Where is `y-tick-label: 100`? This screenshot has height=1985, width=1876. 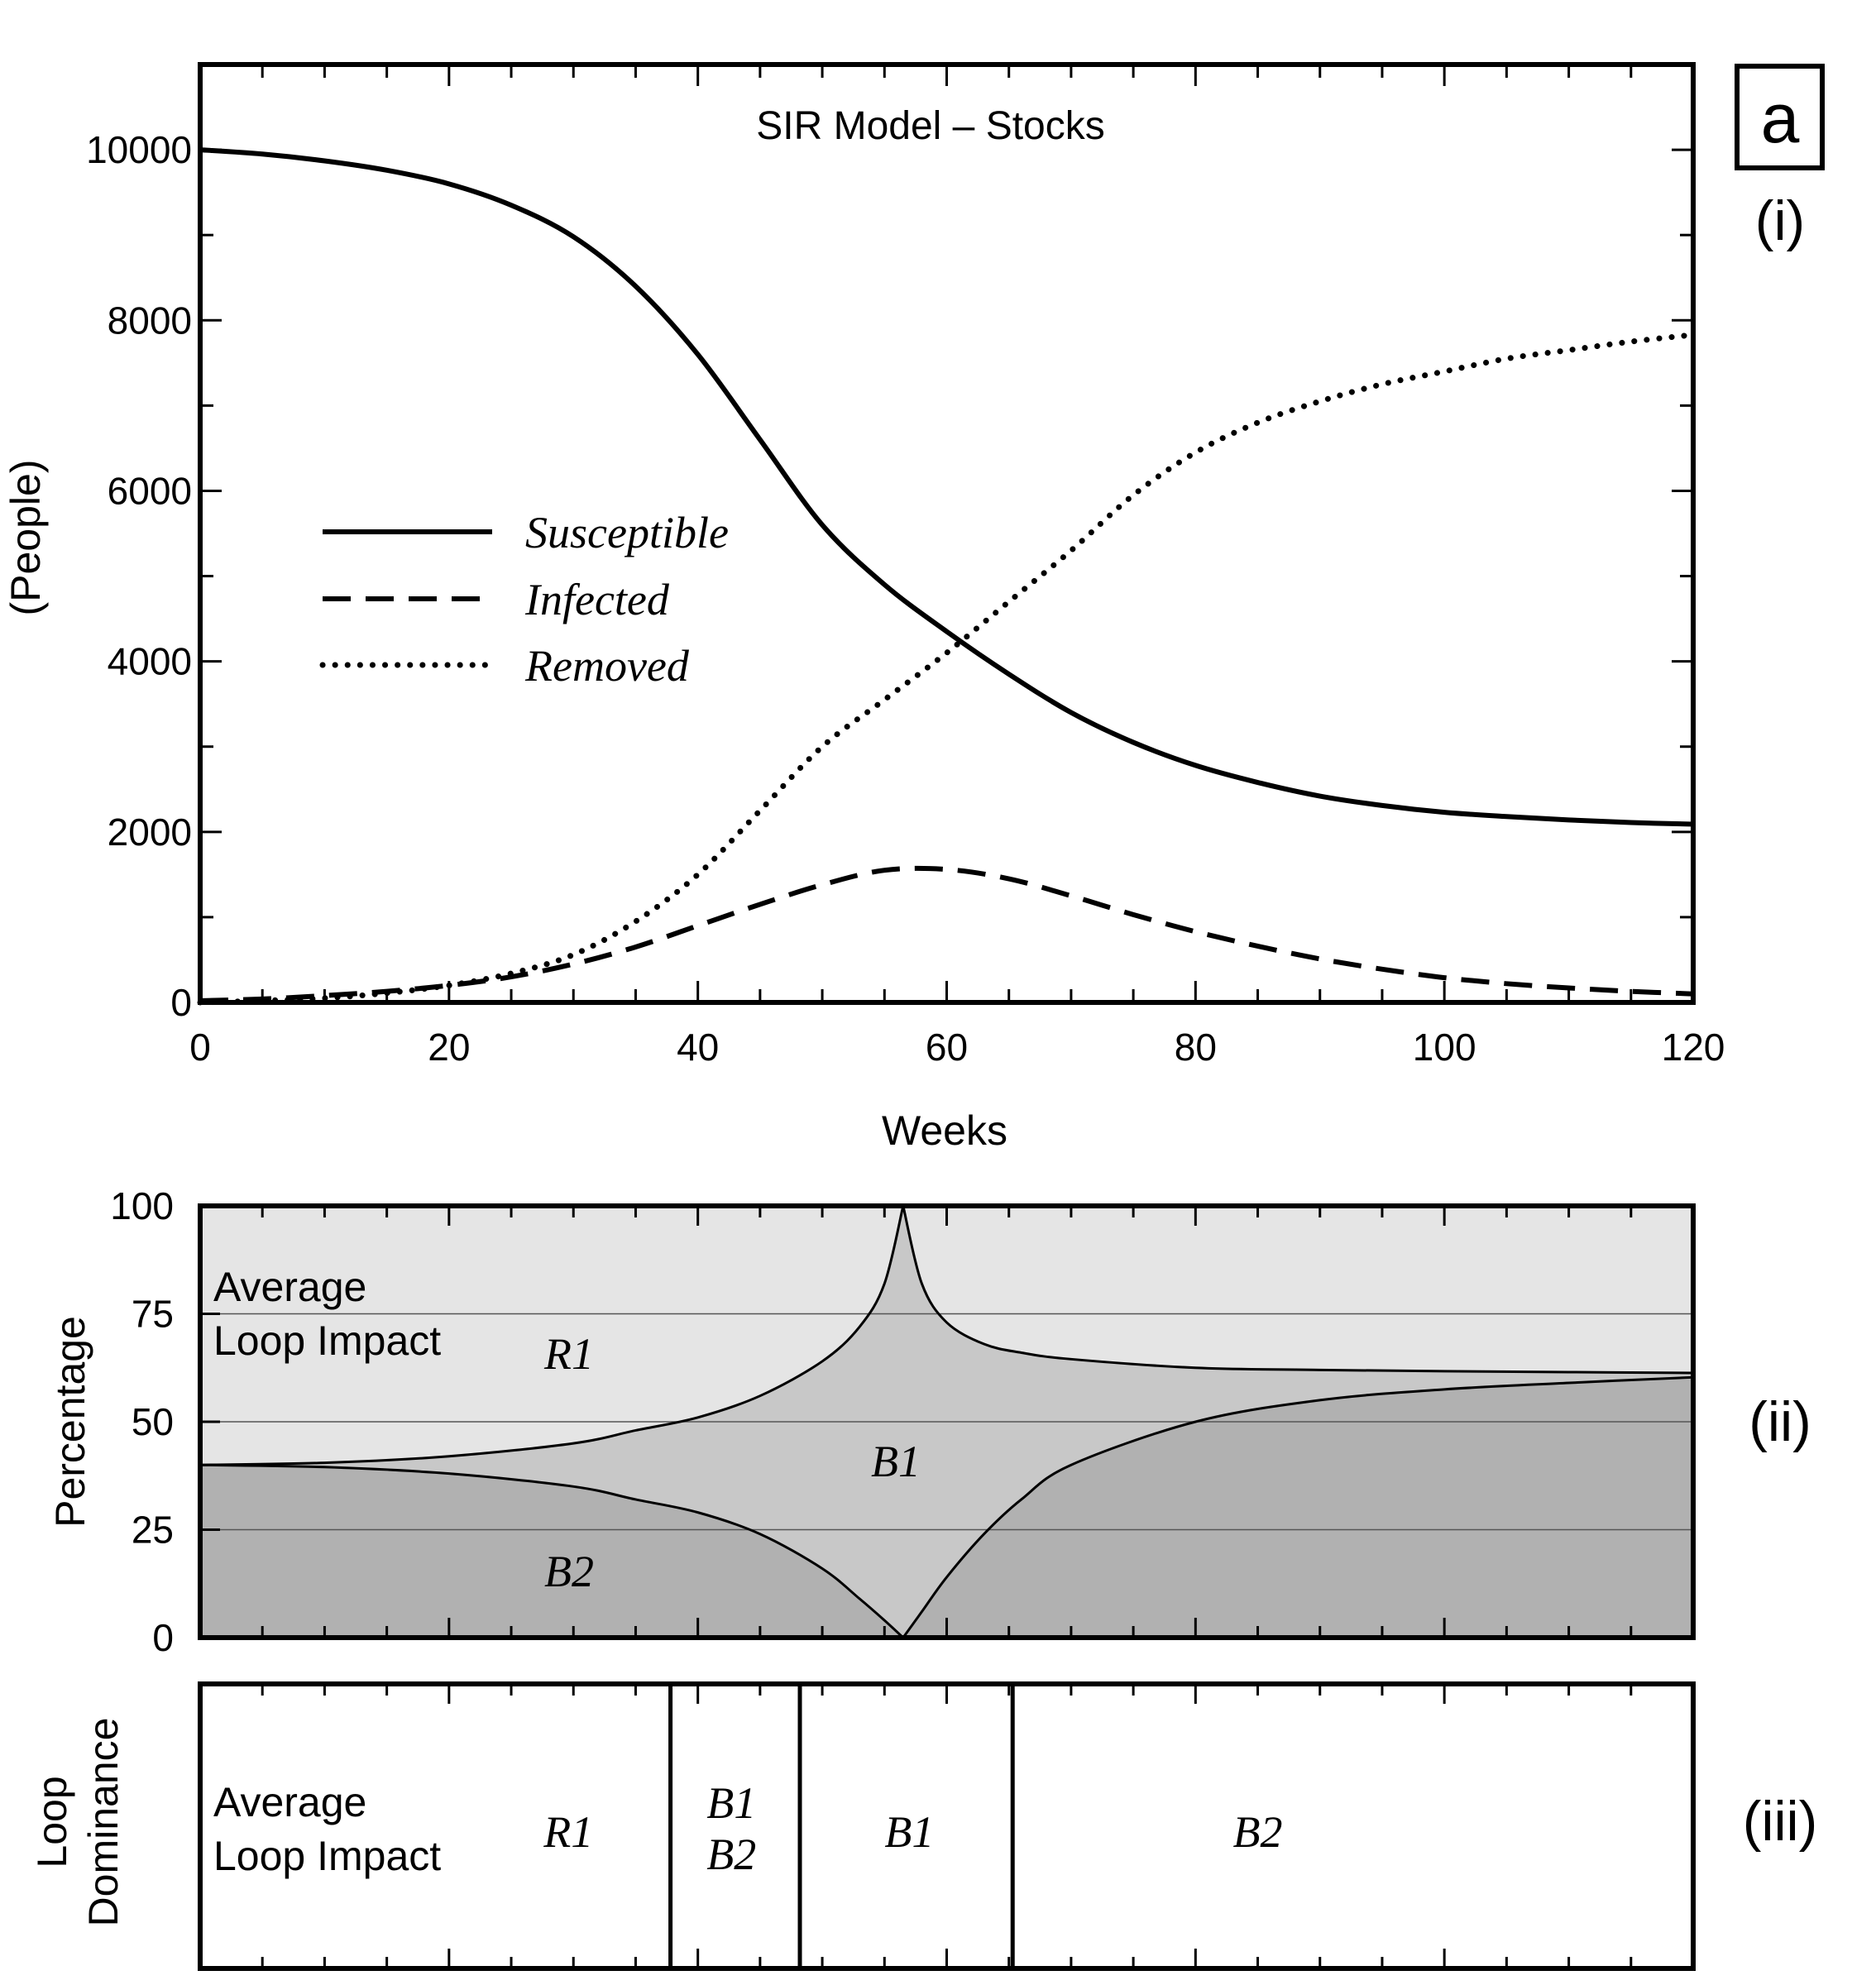 y-tick-label: 100 is located at coordinates (142, 1205).